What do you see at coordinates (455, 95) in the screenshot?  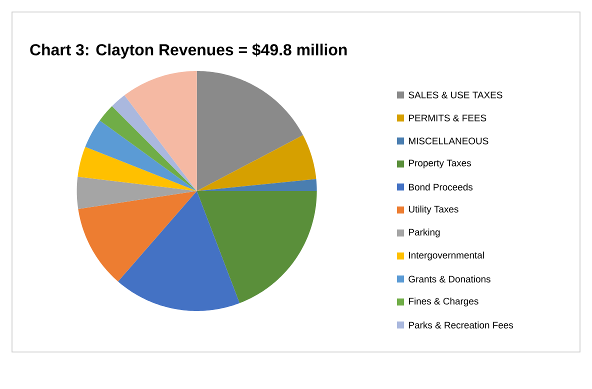 I see `legend-label: SALES & USE TAXES` at bounding box center [455, 95].